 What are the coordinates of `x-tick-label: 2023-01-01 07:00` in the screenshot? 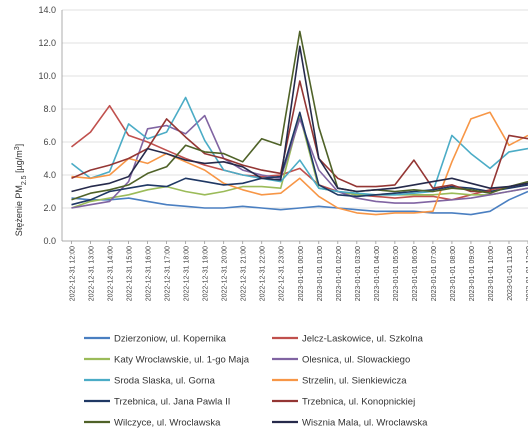 It's located at (434, 273).